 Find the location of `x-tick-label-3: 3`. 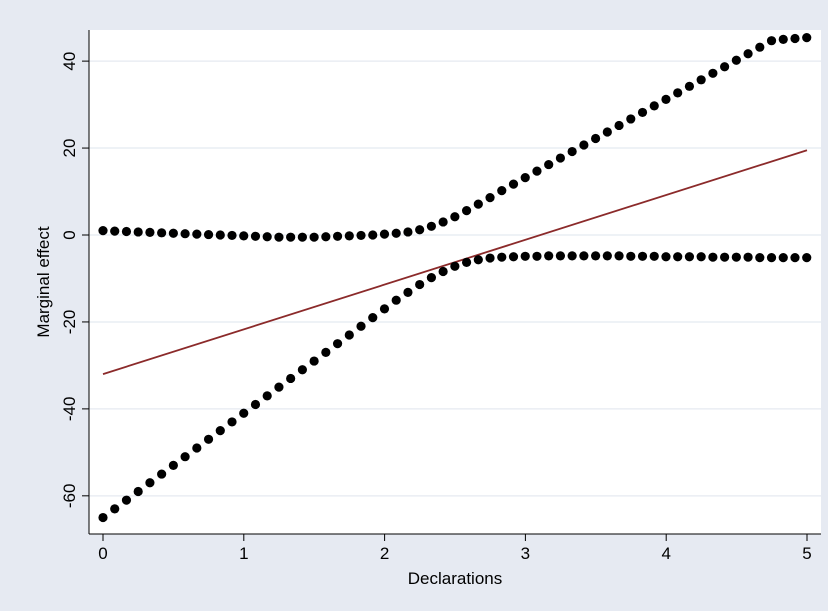

x-tick-label-3: 3 is located at coordinates (525, 553).